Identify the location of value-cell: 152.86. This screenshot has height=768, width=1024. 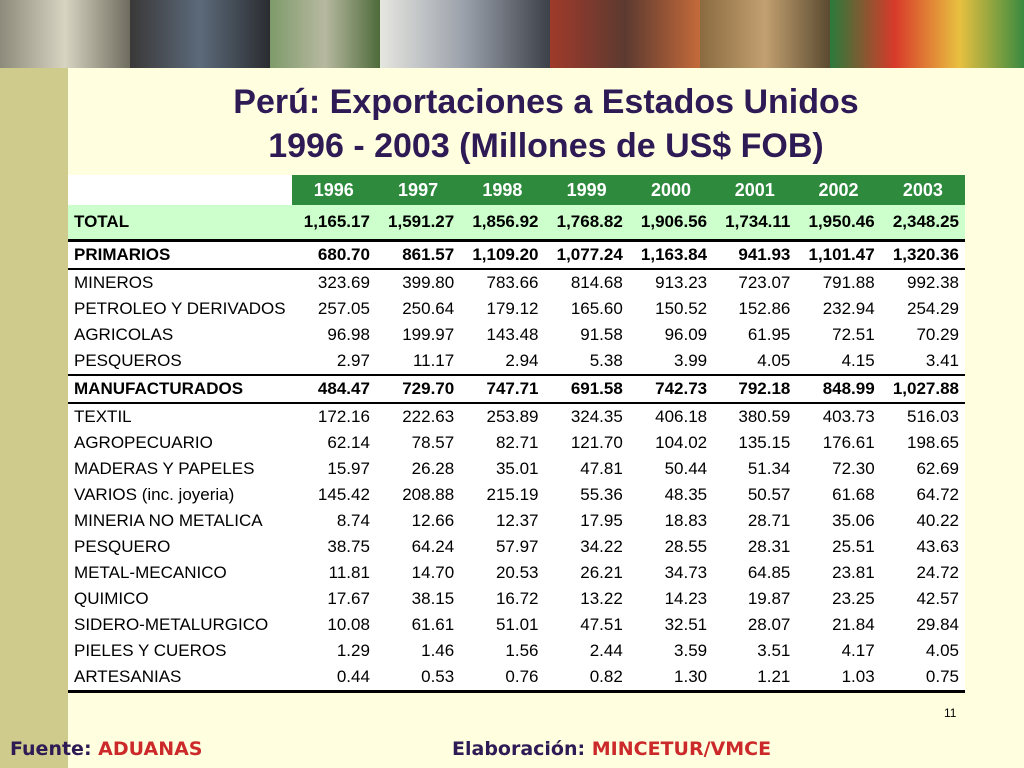
(755, 309).